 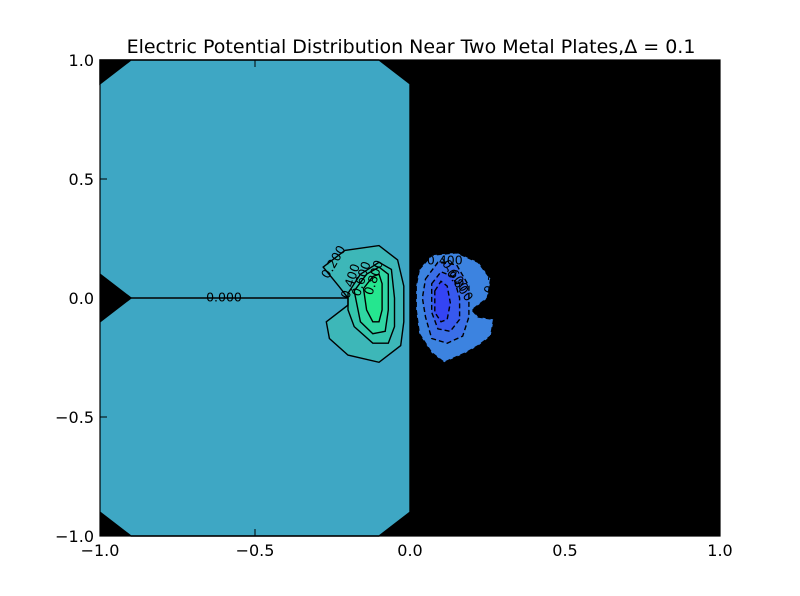 What do you see at coordinates (224, 297) in the screenshot?
I see `contour-label-0: 0.000` at bounding box center [224, 297].